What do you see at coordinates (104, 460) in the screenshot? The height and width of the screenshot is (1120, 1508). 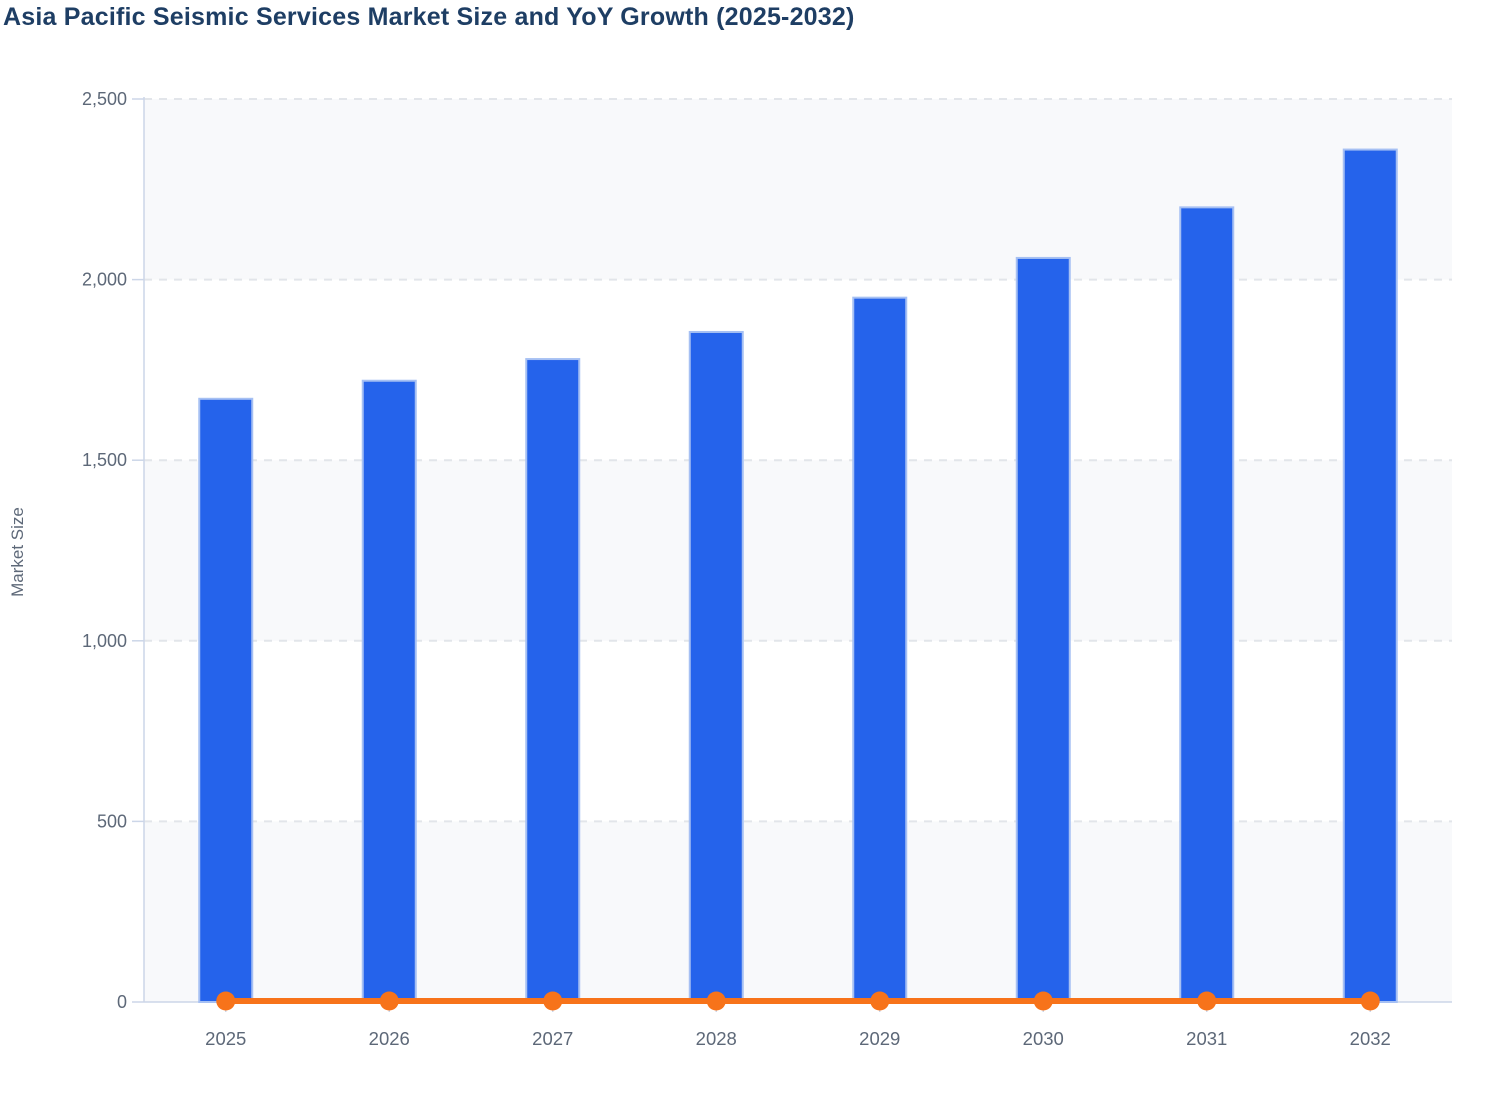 I see `y-tick-label-1500: 1,500` at bounding box center [104, 460].